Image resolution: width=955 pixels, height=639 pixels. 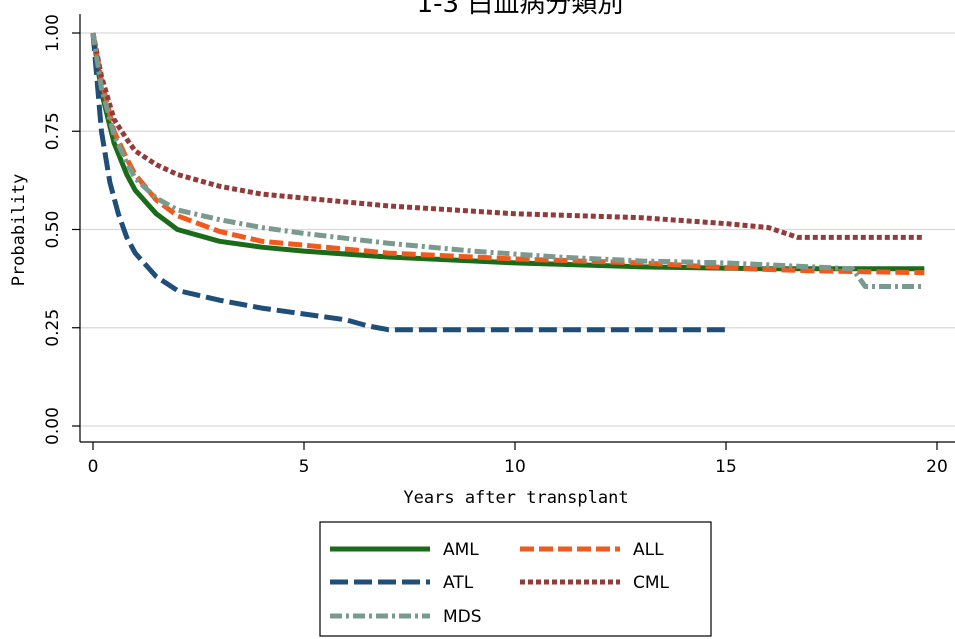 What do you see at coordinates (520, 9) in the screenshot?
I see `chart-title: 1-3 白血病分類別` at bounding box center [520, 9].